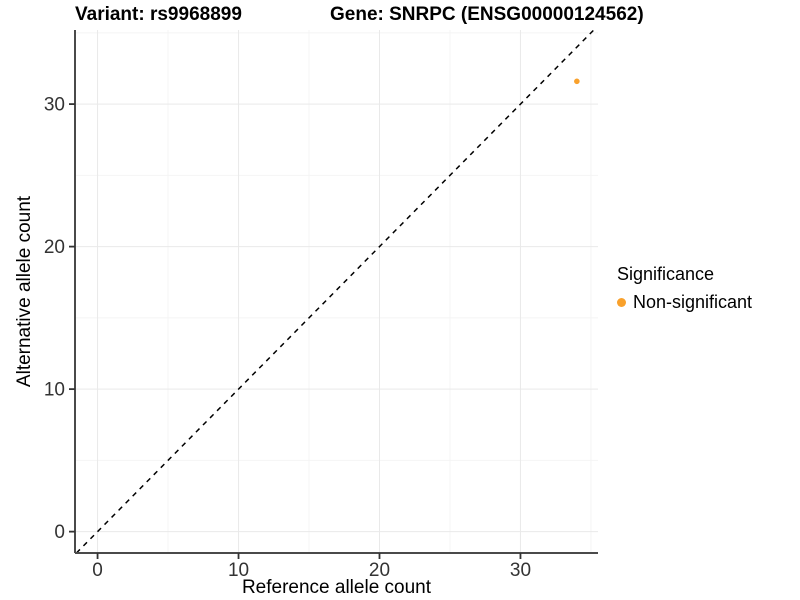 This screenshot has height=600, width=800. Describe the element at coordinates (97, 570) in the screenshot. I see `x-tick-label: 0` at that location.